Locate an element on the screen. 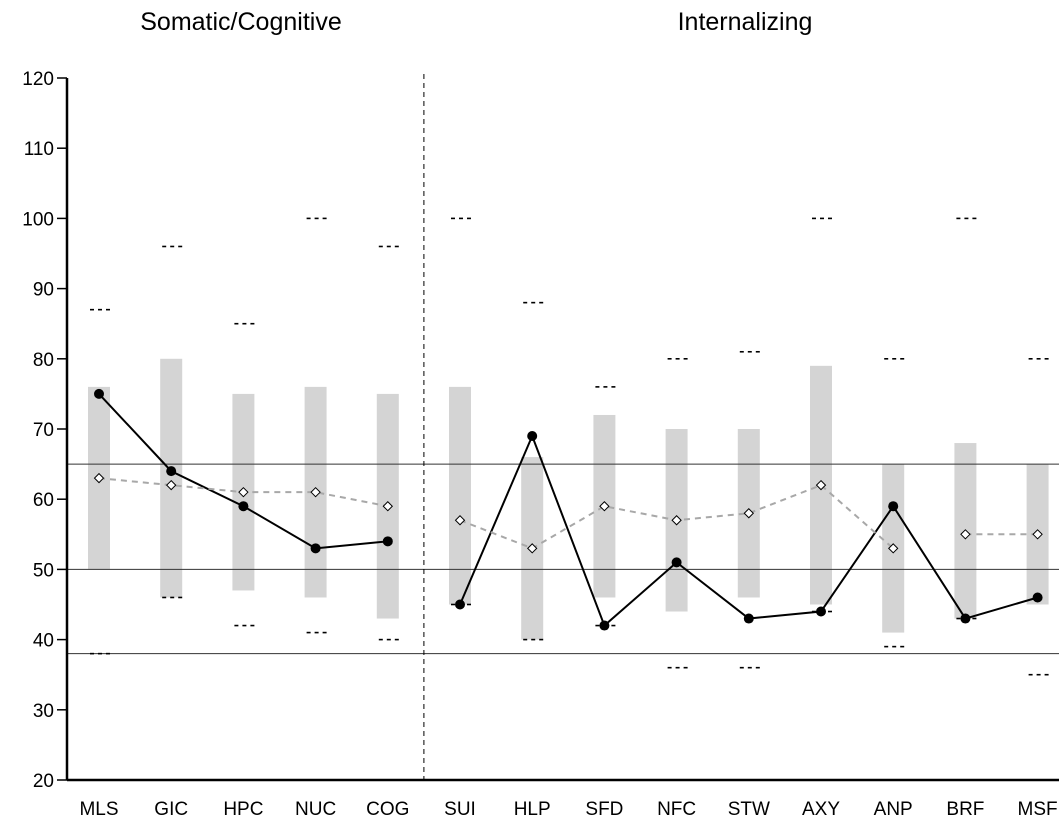 The width and height of the screenshot is (1059, 833). y-tick-label-40: 40 is located at coordinates (43, 641).